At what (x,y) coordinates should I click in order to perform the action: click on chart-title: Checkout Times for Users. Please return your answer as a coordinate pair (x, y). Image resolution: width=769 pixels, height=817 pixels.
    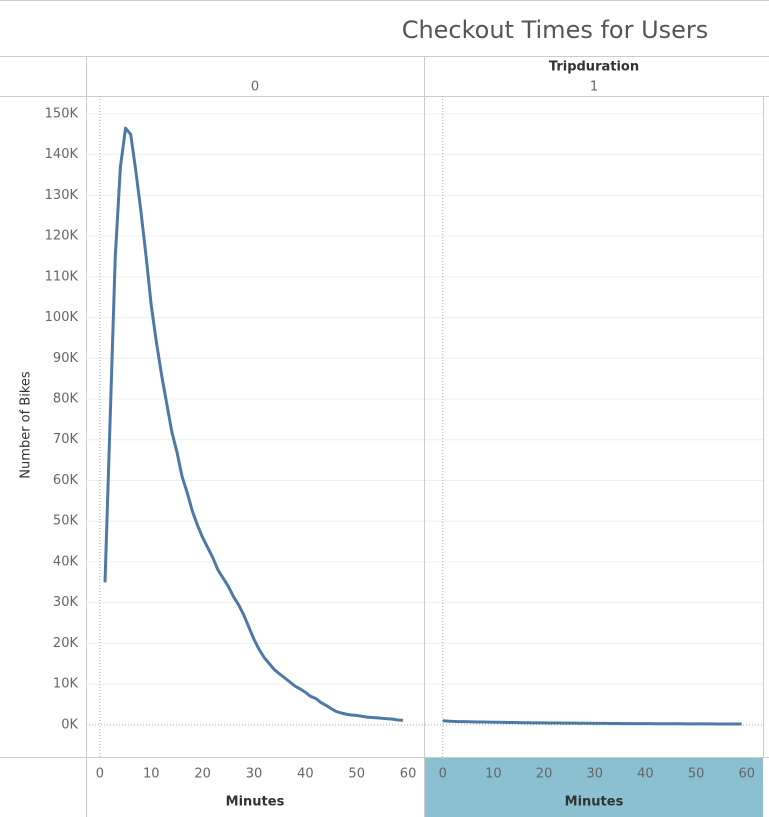
    Looking at the image, I should click on (555, 30).